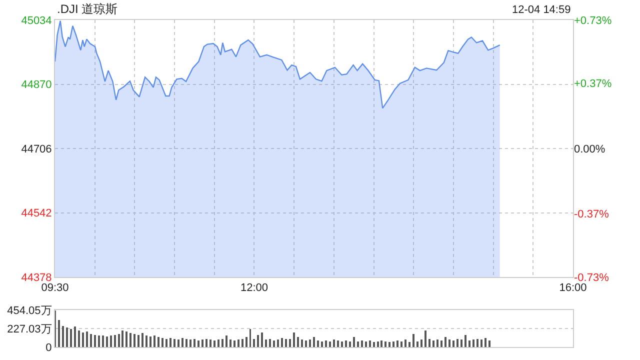  What do you see at coordinates (55, 288) in the screenshot?
I see `x-tick-label: 09:30` at bounding box center [55, 288].